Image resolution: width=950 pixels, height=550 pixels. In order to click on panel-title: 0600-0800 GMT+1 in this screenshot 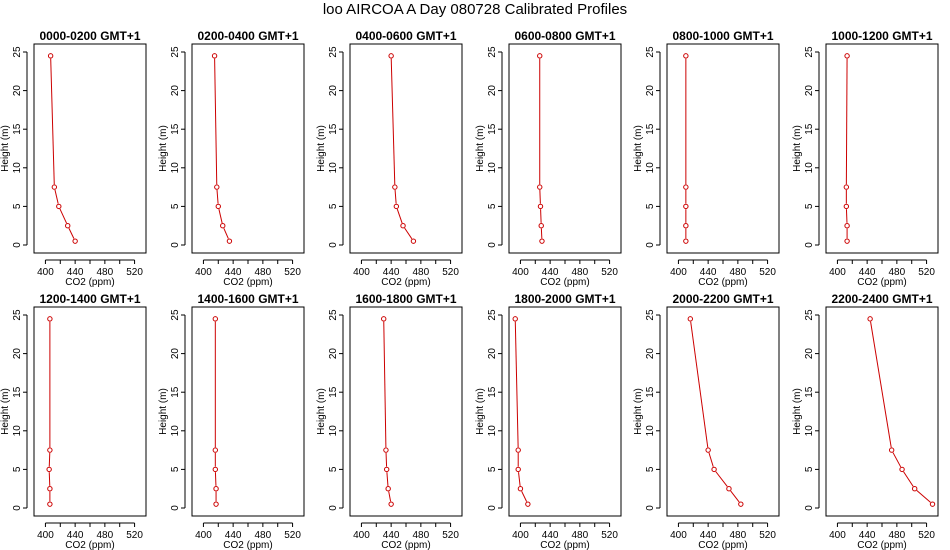, I will do `click(564, 36)`.